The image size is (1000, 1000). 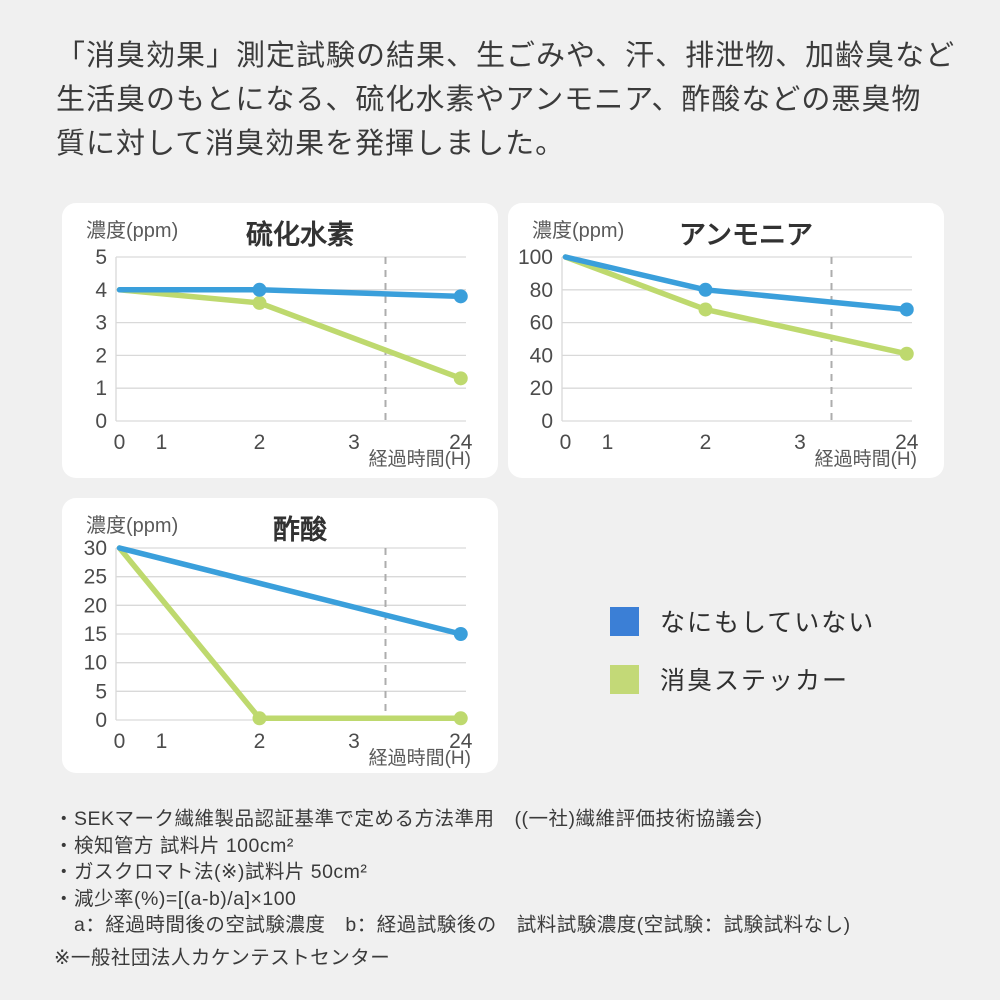 What do you see at coordinates (768, 623) in the screenshot?
I see `legend-label-untreated: なにもしていない` at bounding box center [768, 623].